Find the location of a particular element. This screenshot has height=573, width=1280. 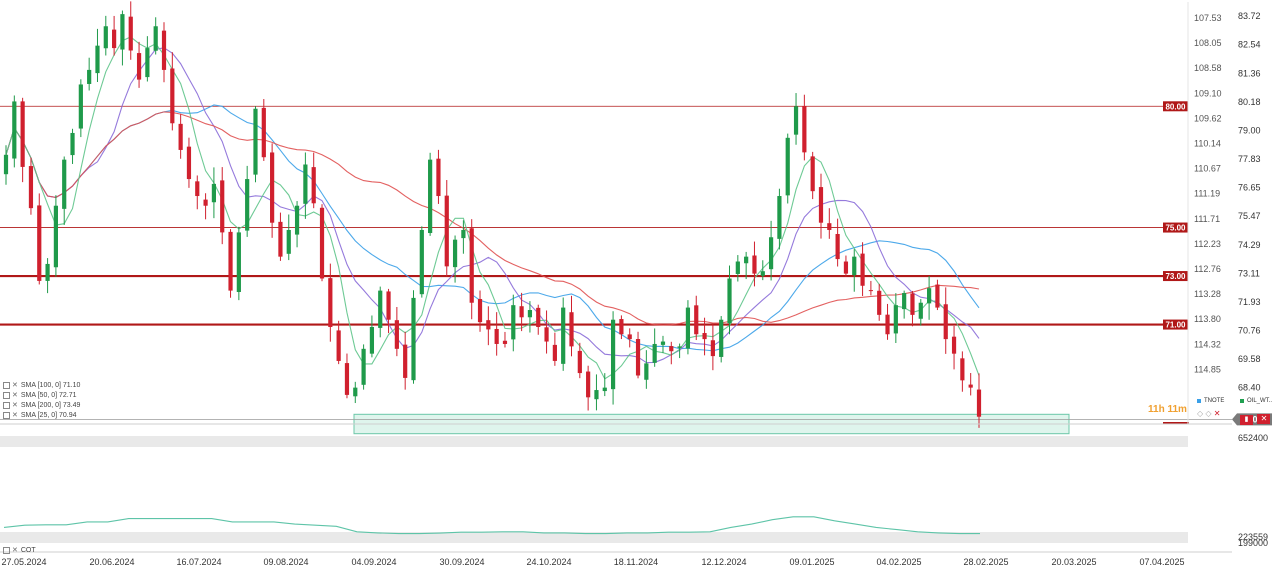

cot-remove-icon: ✕ is located at coordinates (15, 550).